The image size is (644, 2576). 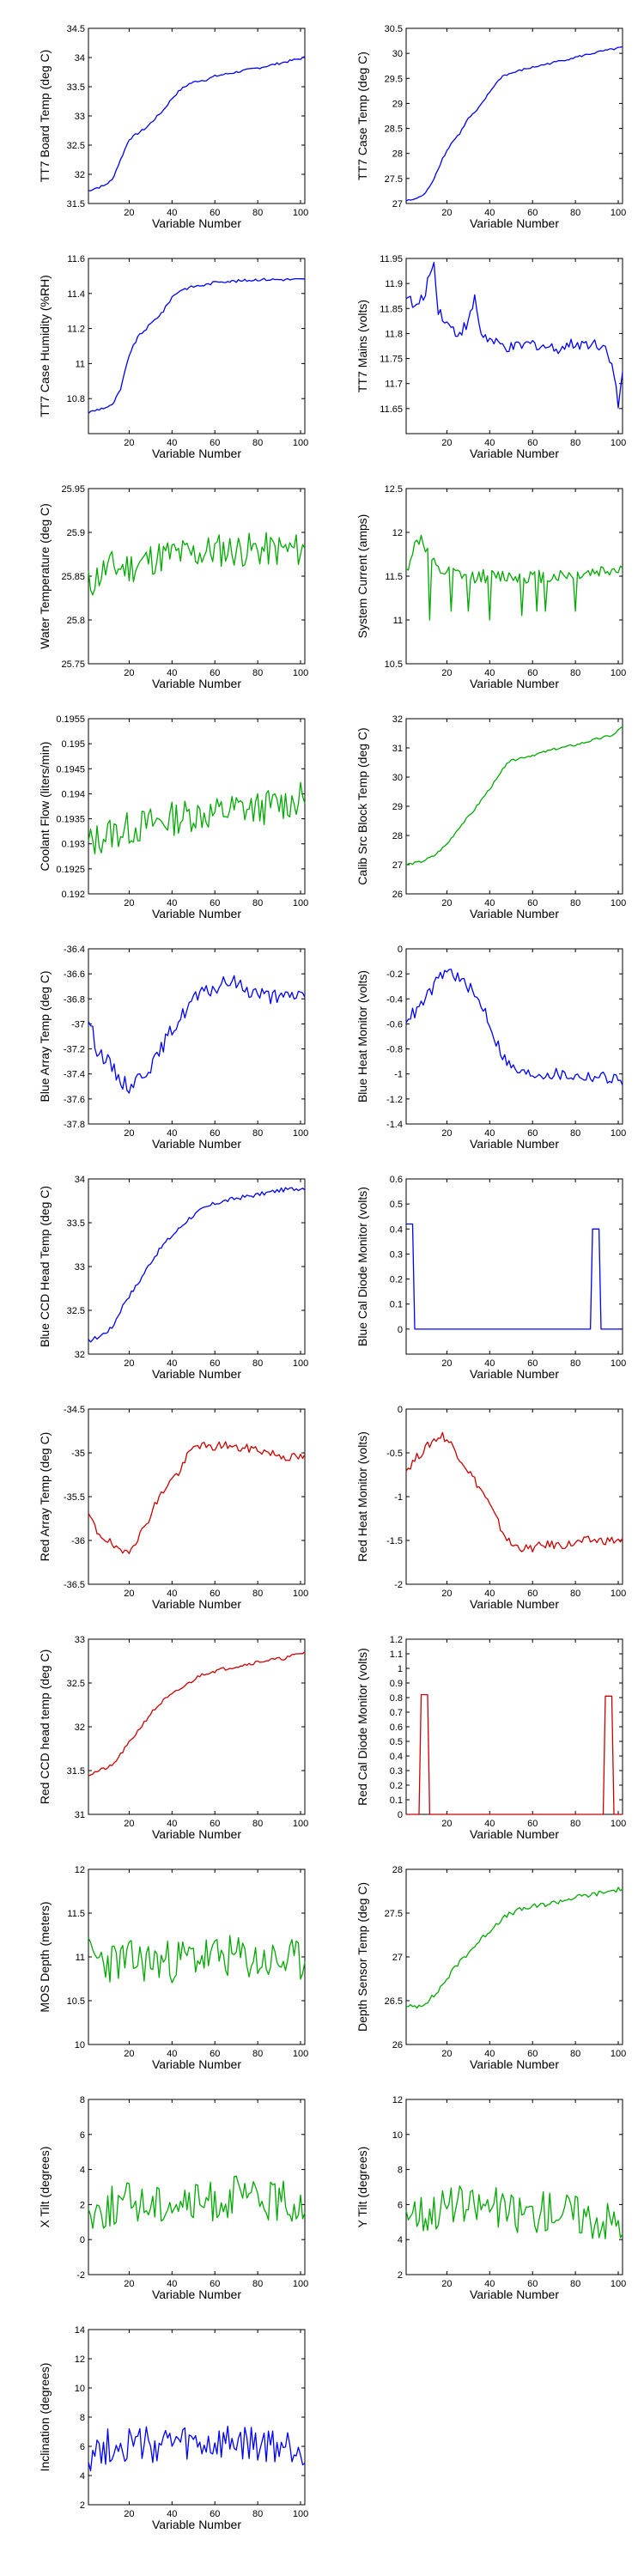 I want to click on y-tick-label: 10, so click(x=398, y=2135).